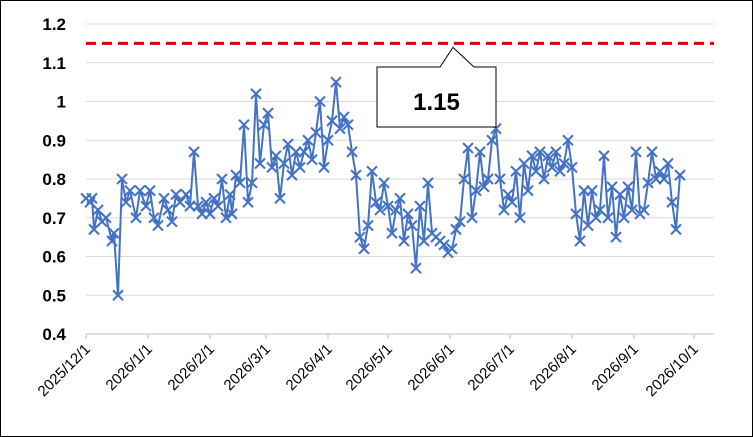 The width and height of the screenshot is (753, 437). Describe the element at coordinates (436, 102) in the screenshot. I see `callout-label: 1.15` at that location.